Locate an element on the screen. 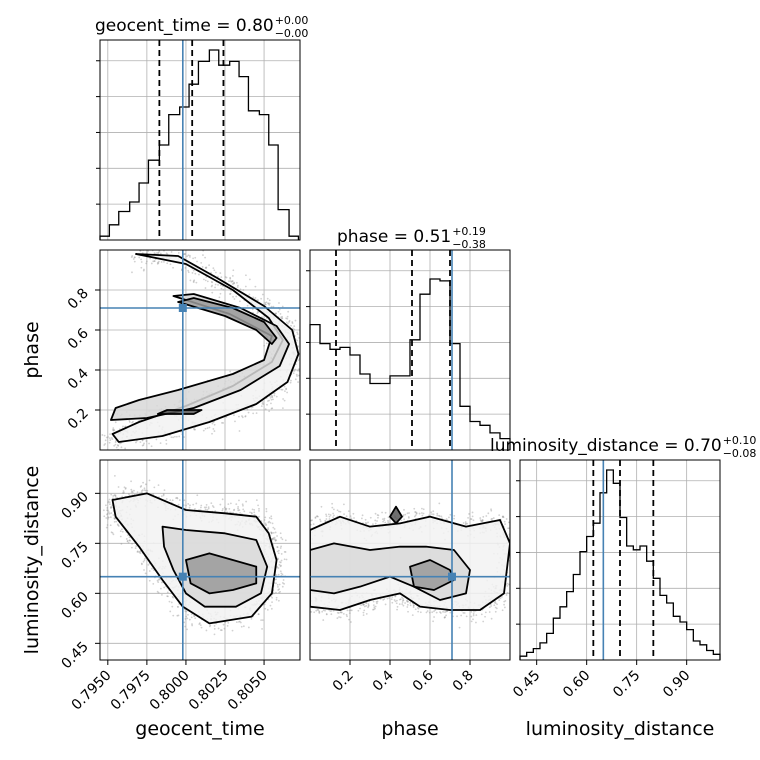 The image size is (760, 760). yticks-luminosity-distance: 0.45 0.60 0.75 0.90 is located at coordinates (79, 580).